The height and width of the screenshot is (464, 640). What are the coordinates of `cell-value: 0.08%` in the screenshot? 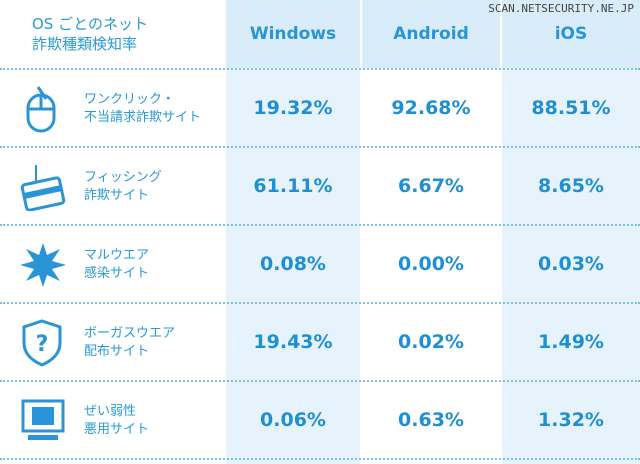 It's located at (293, 264).